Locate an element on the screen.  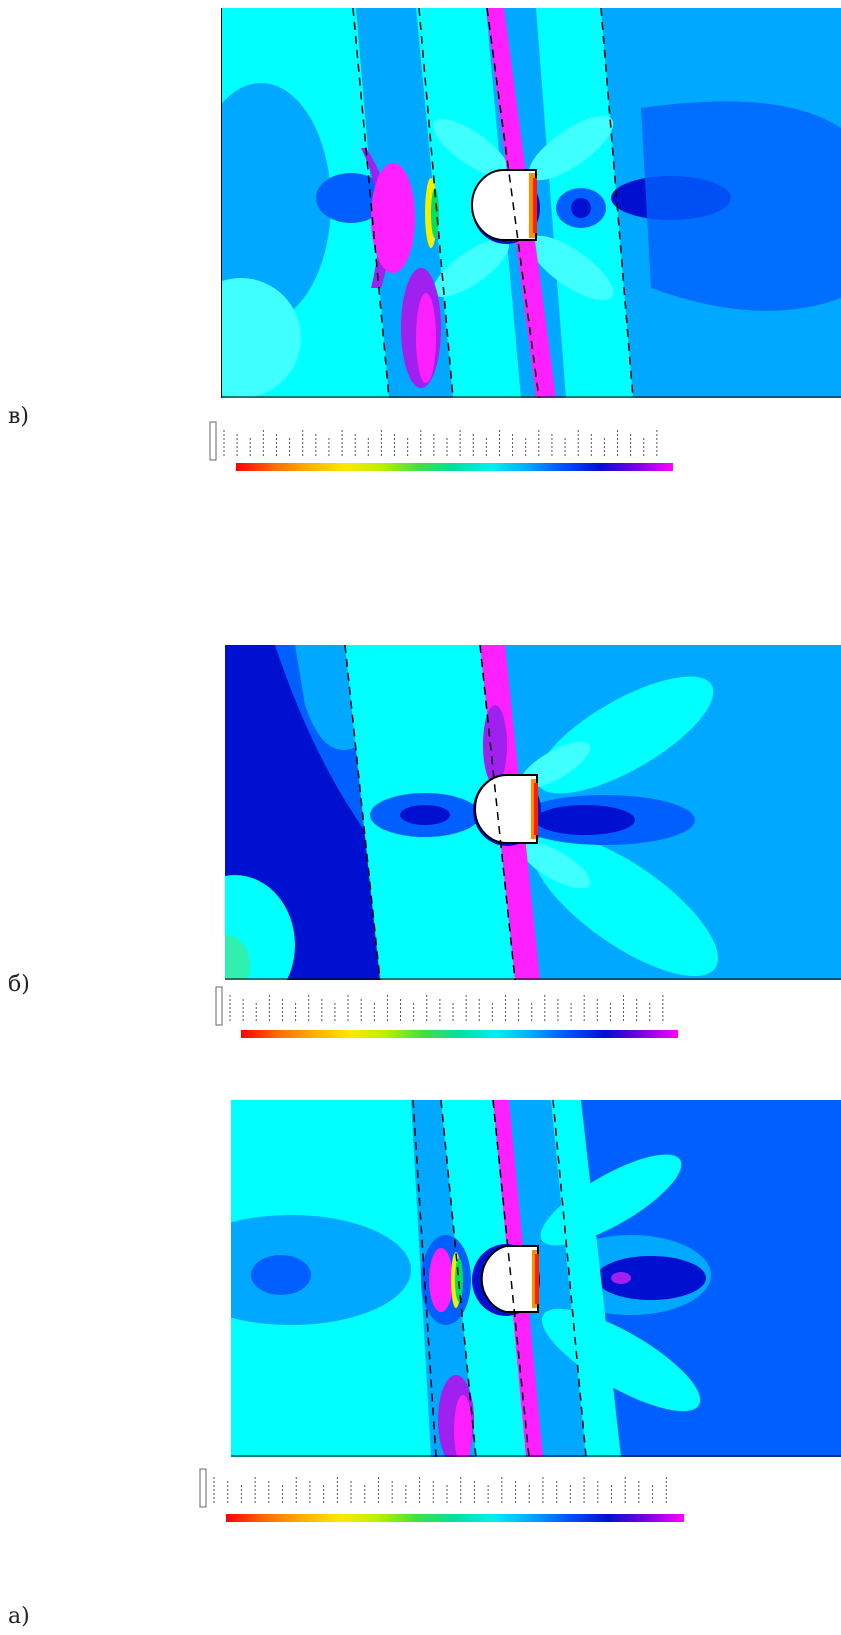
colorbar-b is located at coordinates (459, 1034).